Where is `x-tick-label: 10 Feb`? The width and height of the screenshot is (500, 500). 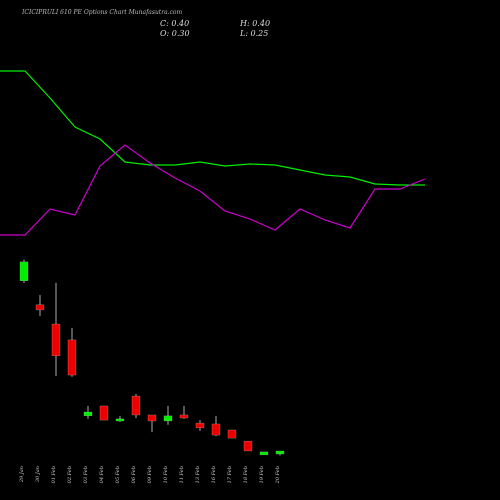
x-tick-label: 10 Feb is located at coordinates (166, 474).